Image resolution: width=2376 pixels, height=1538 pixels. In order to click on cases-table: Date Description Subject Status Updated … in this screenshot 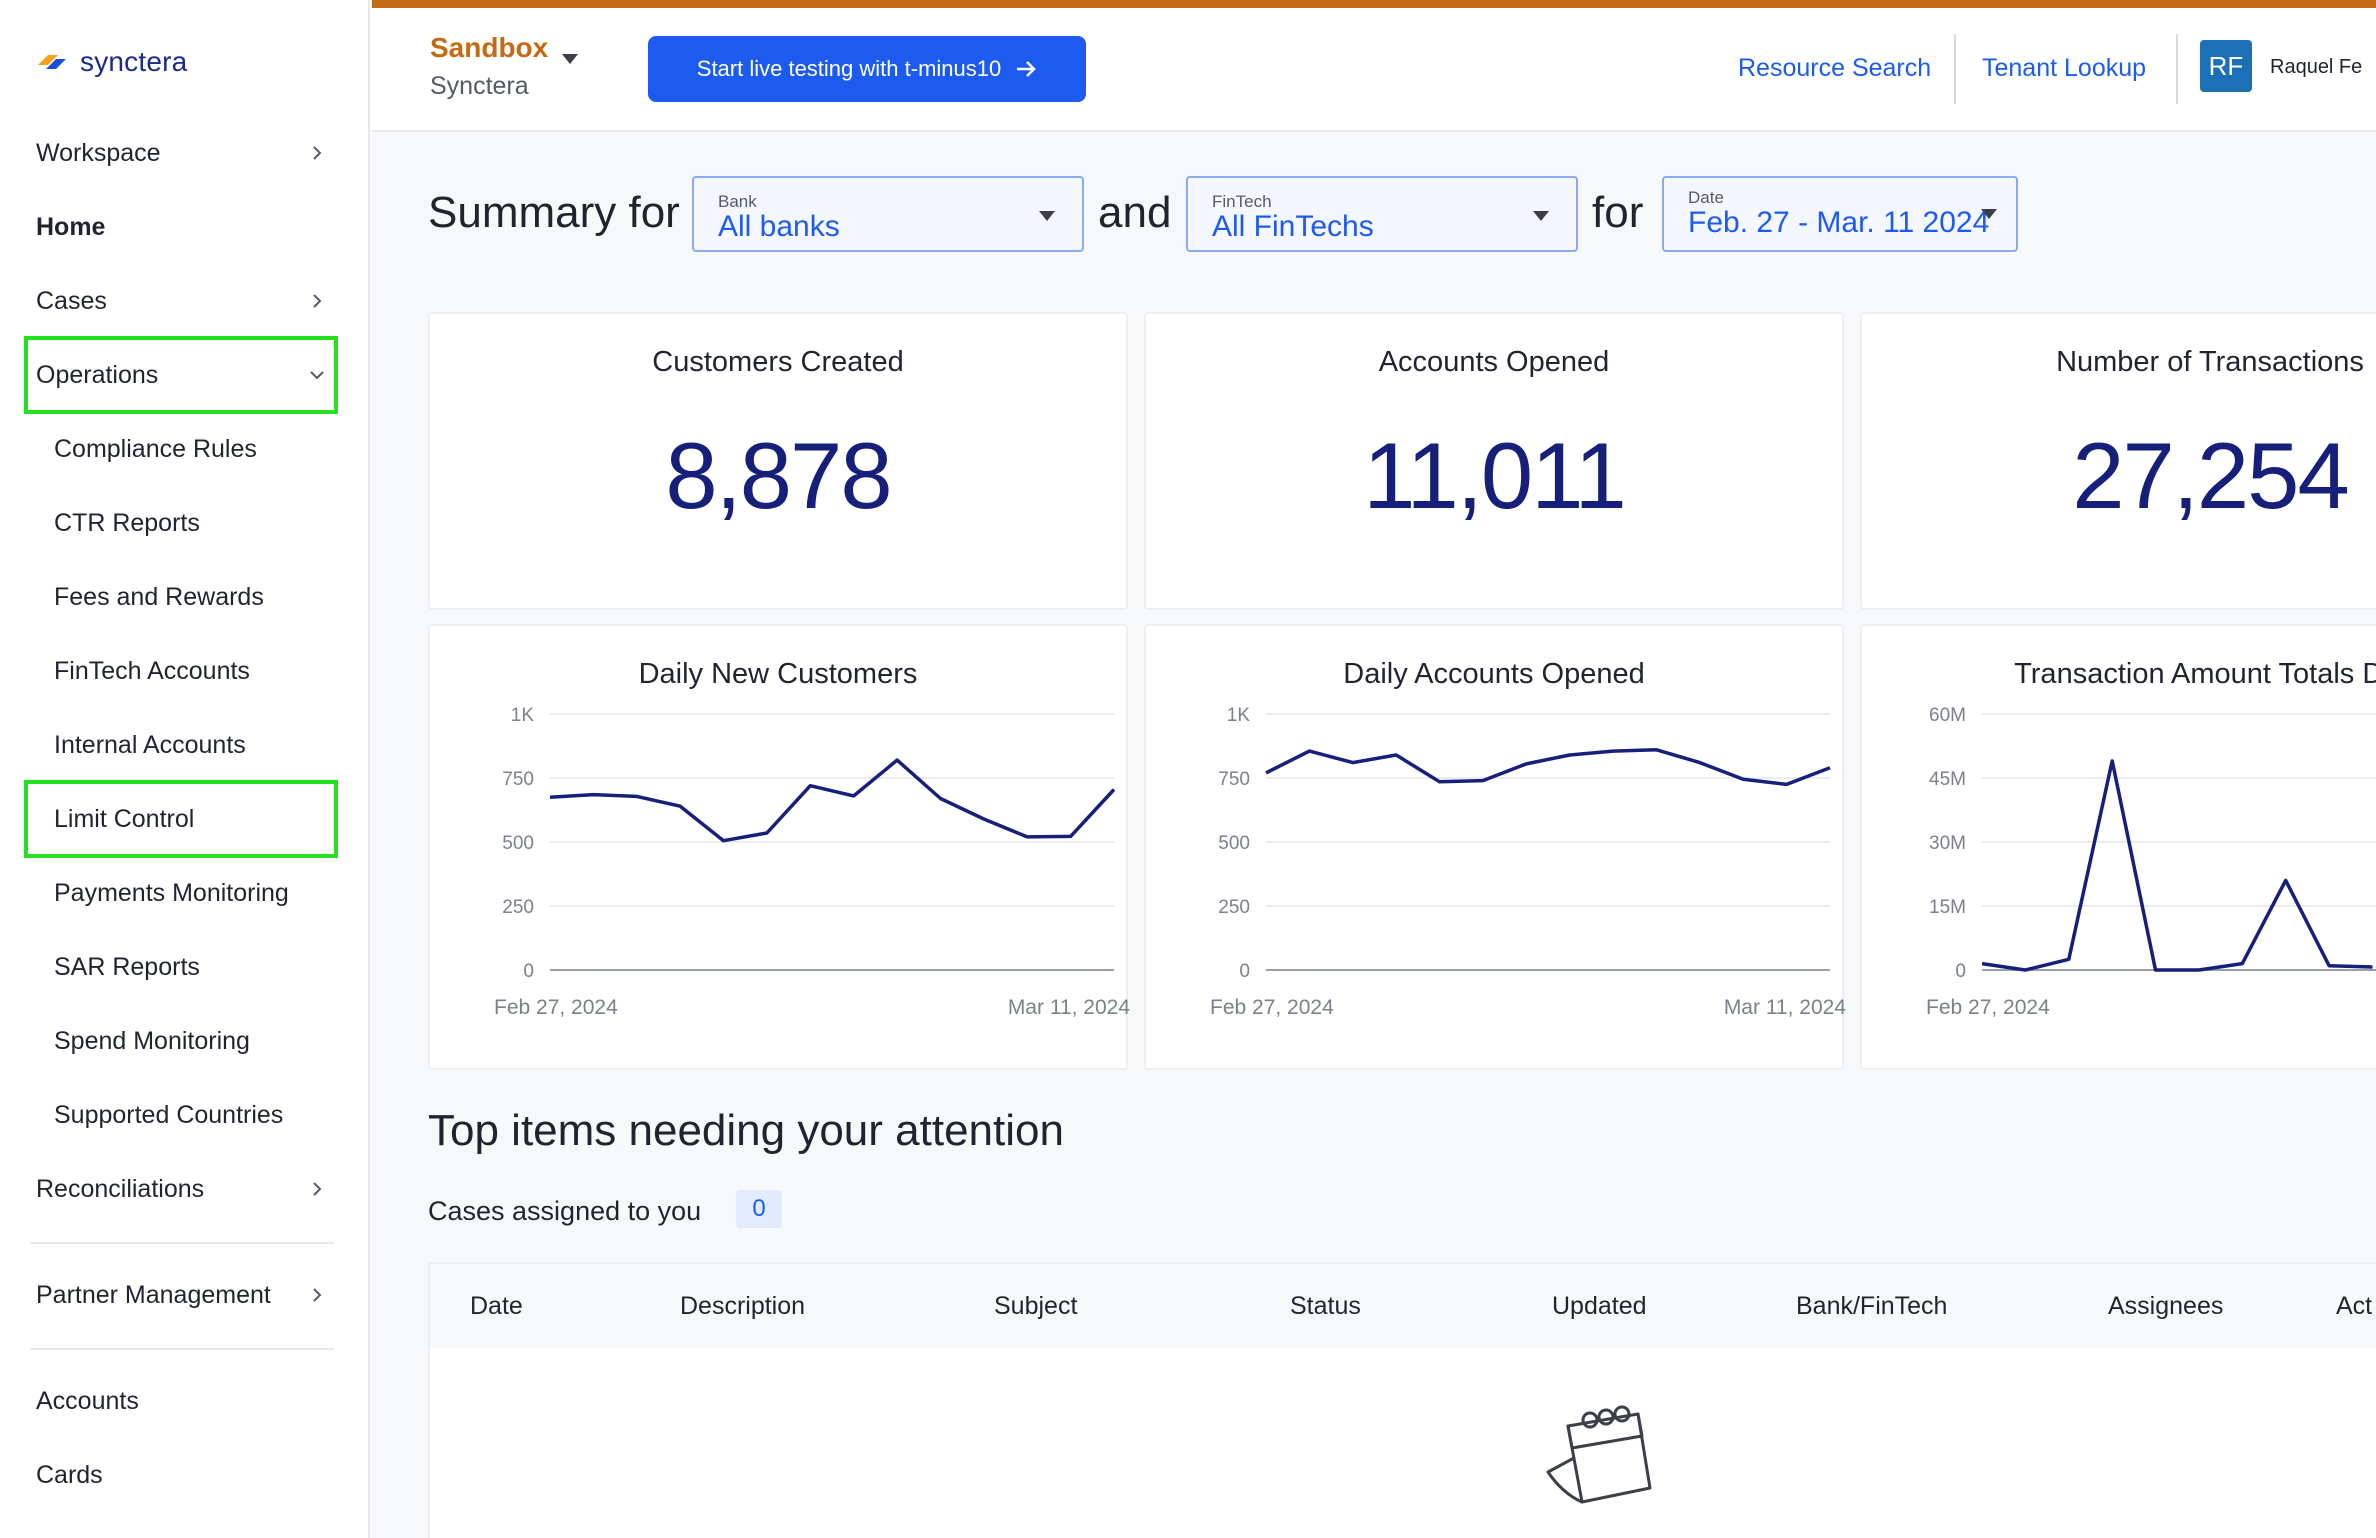, I will do `click(1402, 1400)`.